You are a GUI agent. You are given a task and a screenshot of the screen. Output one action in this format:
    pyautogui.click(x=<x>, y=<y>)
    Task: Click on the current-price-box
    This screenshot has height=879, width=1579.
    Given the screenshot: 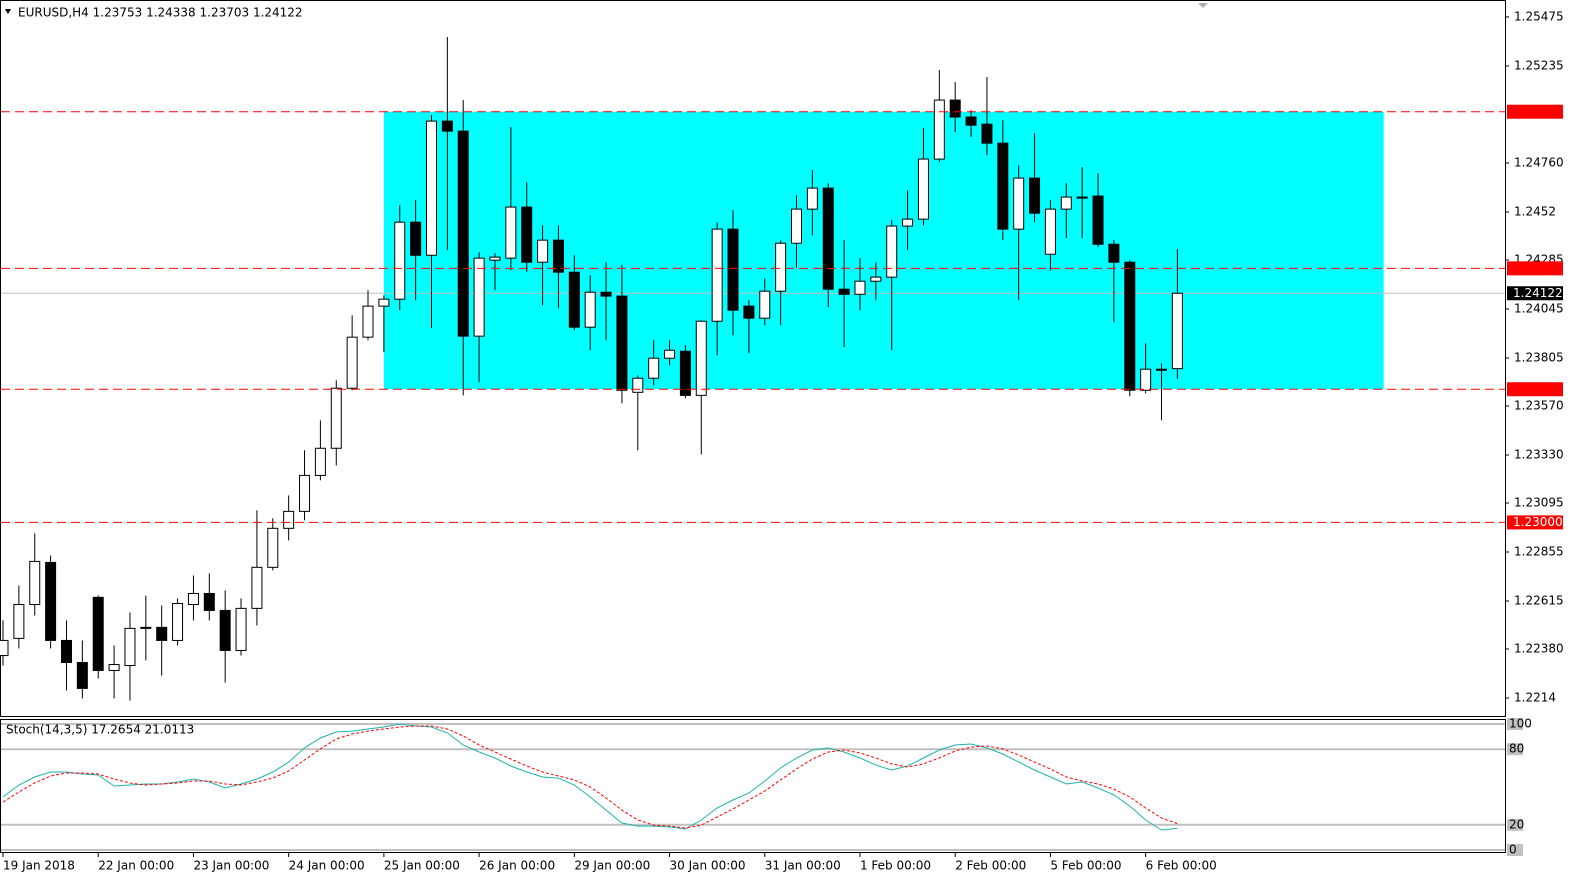 What is the action you would take?
    pyautogui.click(x=1535, y=293)
    